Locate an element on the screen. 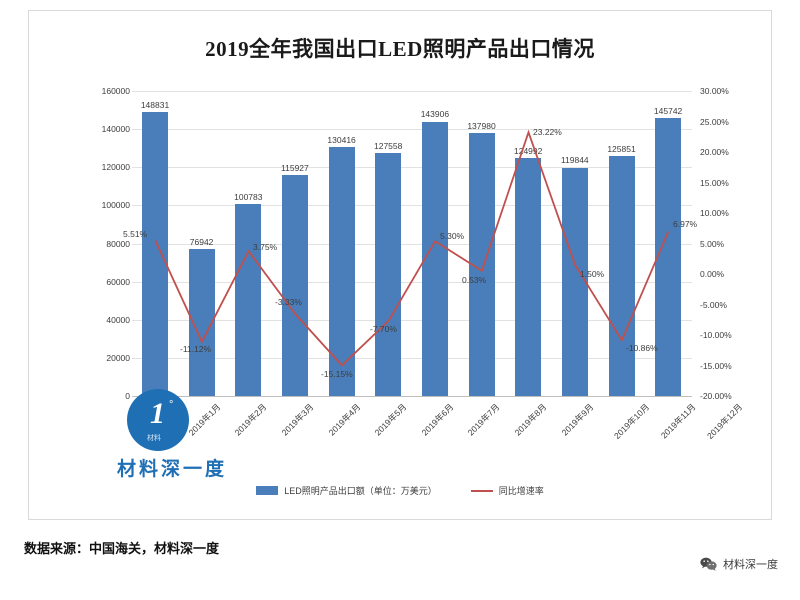  chart-legend: LED照明产品出口额（单位：万美元） 同比增速率 is located at coordinates (400, 490).